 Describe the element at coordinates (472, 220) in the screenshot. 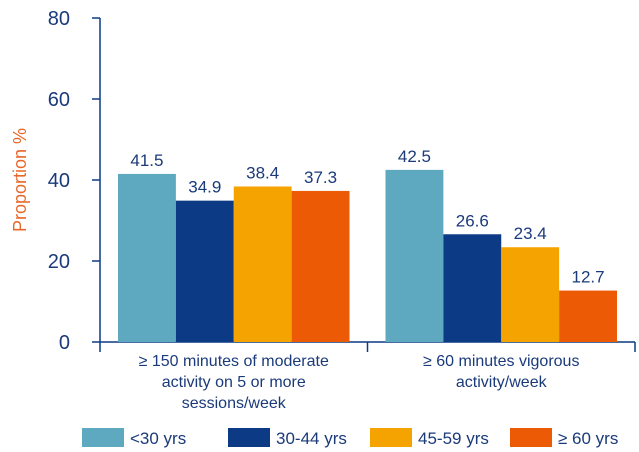

I see `bar-value-label: 26.6` at that location.